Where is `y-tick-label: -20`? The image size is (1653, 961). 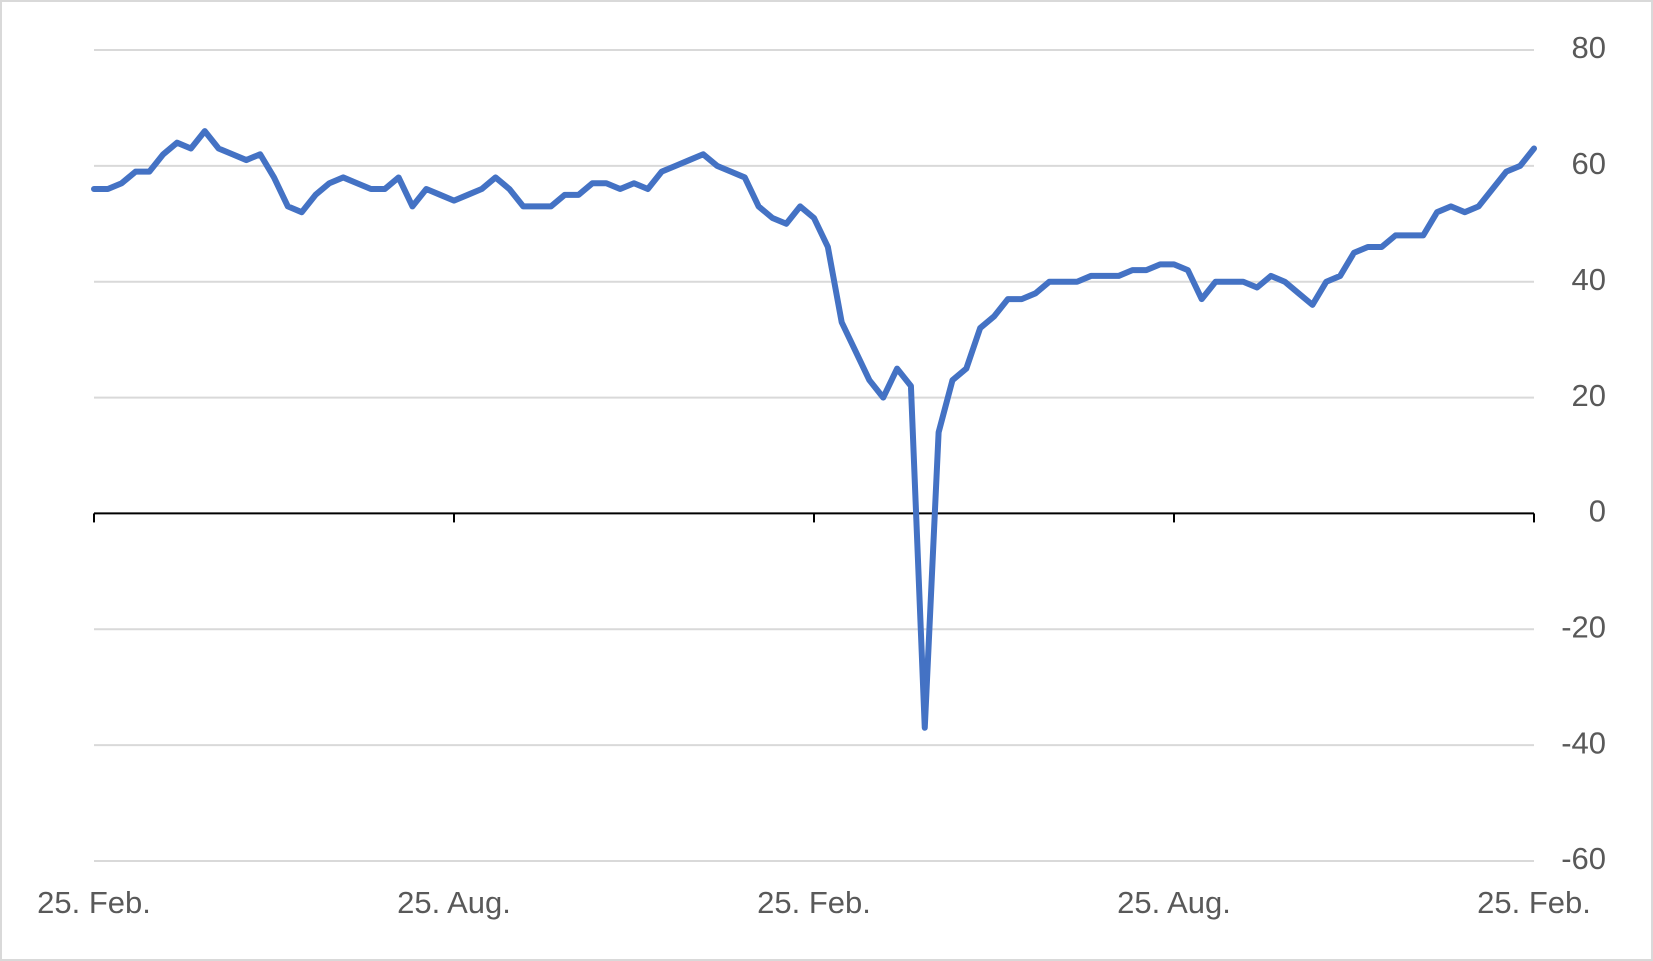
y-tick-label: -20 is located at coordinates (1583, 626).